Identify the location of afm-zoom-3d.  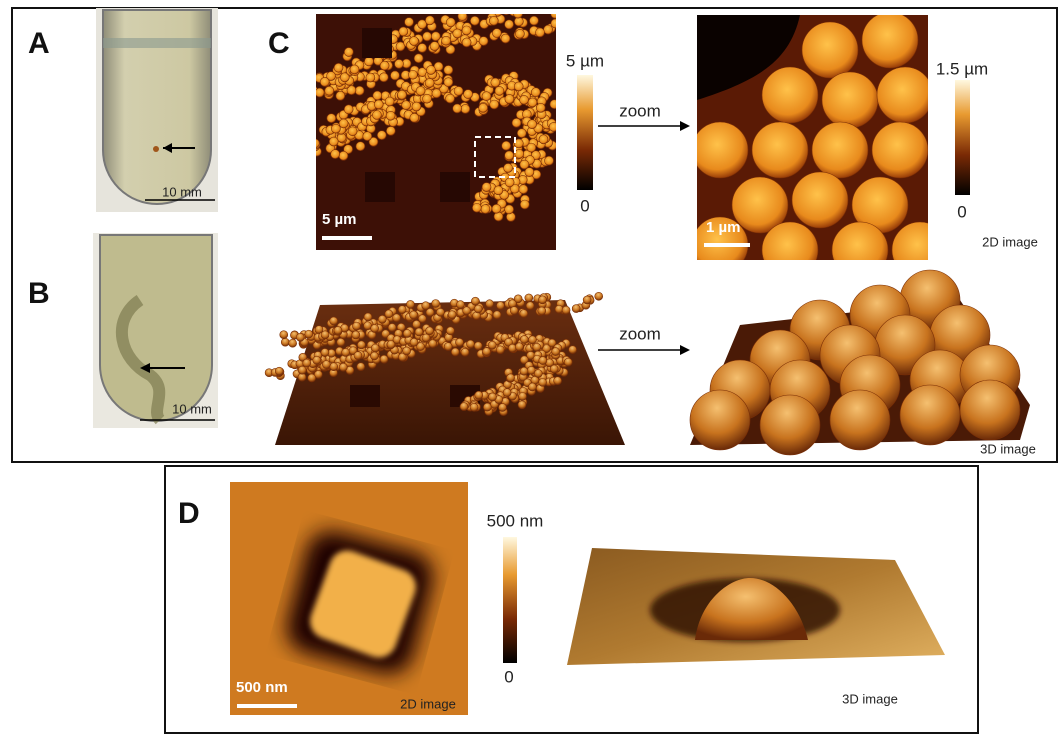
(859, 362).